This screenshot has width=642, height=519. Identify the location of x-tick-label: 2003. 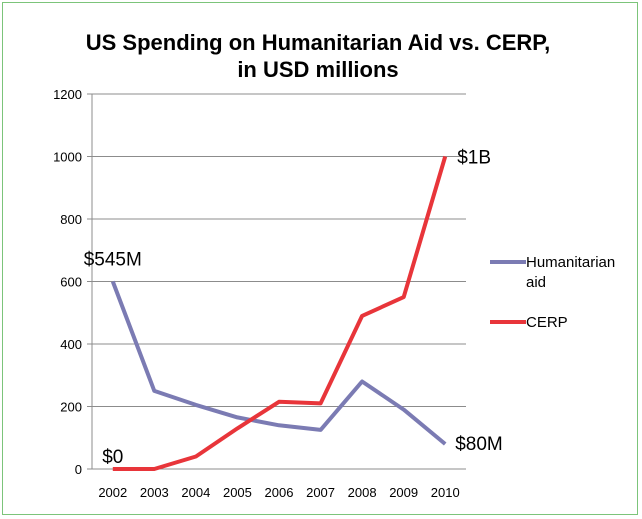
(154, 492).